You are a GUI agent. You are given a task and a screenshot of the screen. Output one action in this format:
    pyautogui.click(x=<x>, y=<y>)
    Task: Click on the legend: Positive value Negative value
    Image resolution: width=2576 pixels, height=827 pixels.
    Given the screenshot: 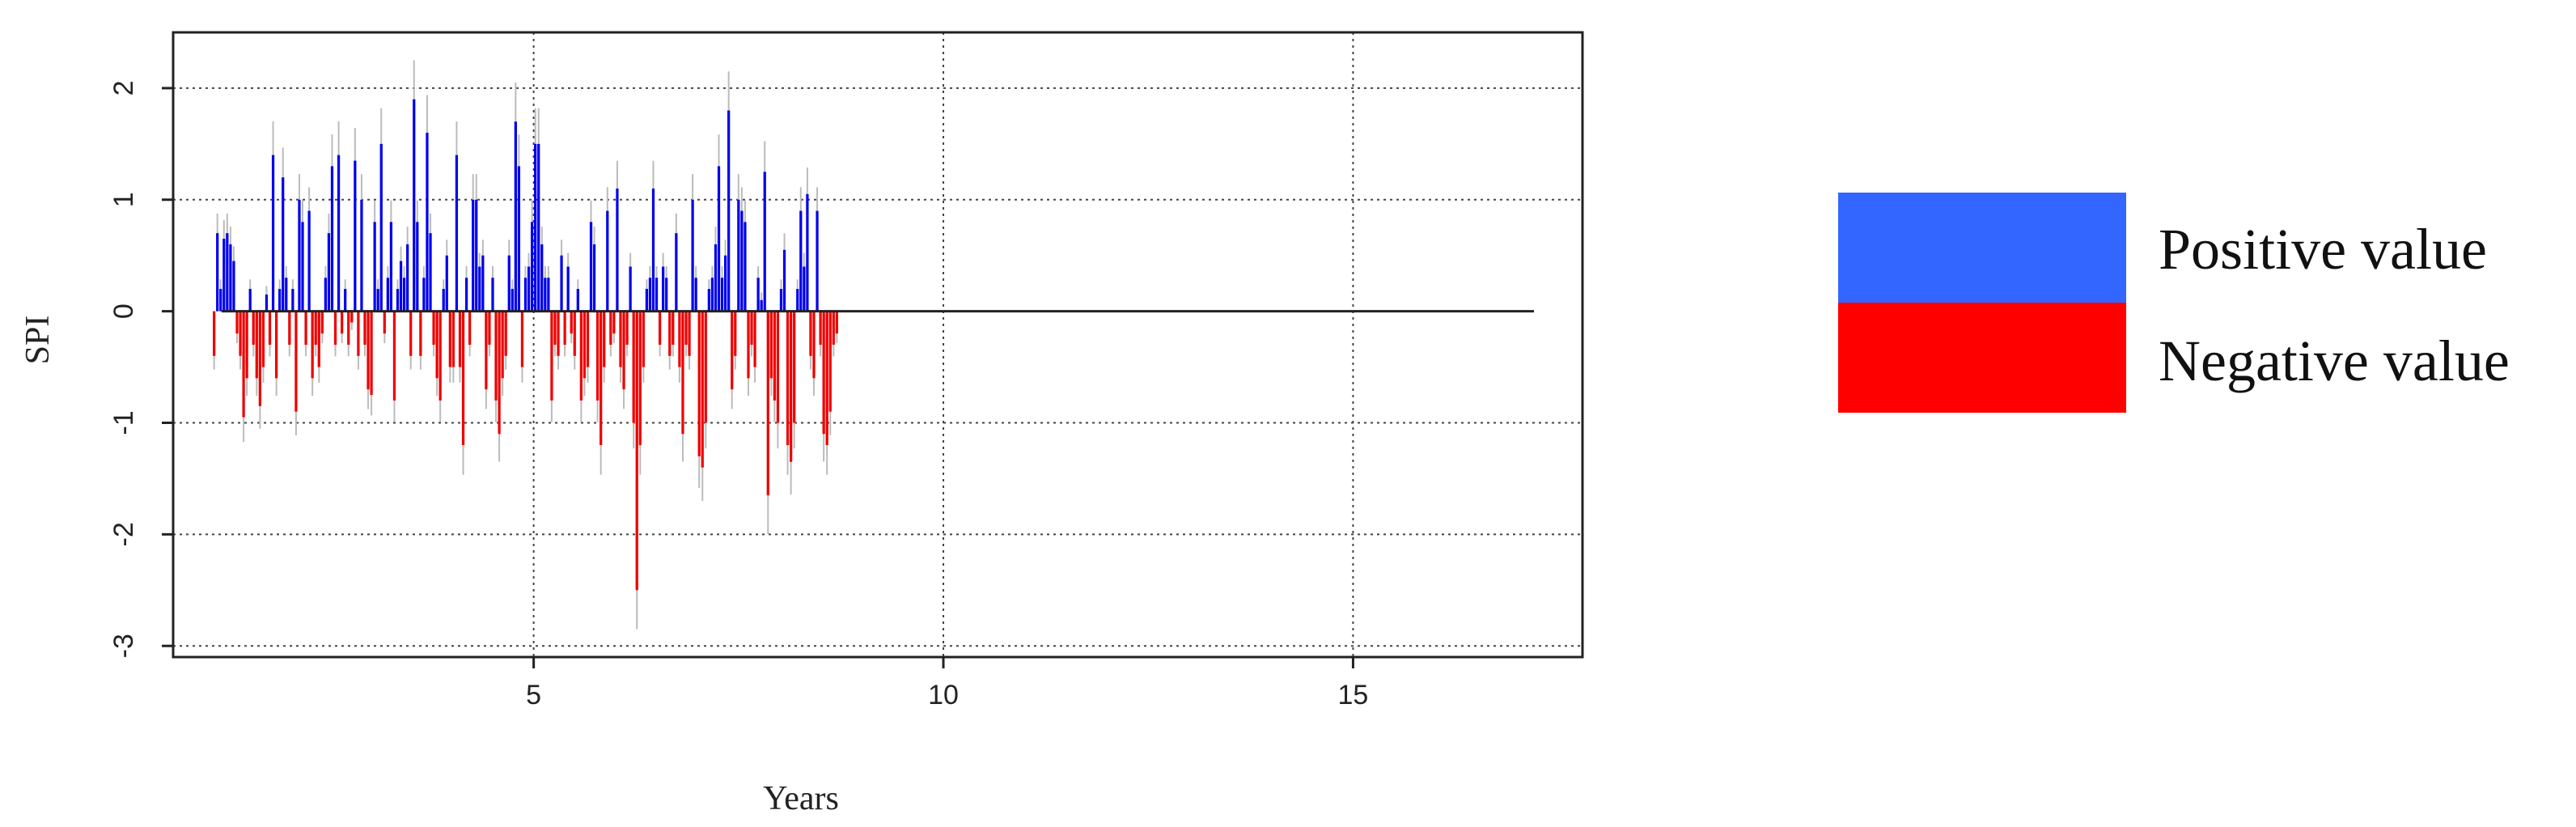 What is the action you would take?
    pyautogui.click(x=2174, y=303)
    